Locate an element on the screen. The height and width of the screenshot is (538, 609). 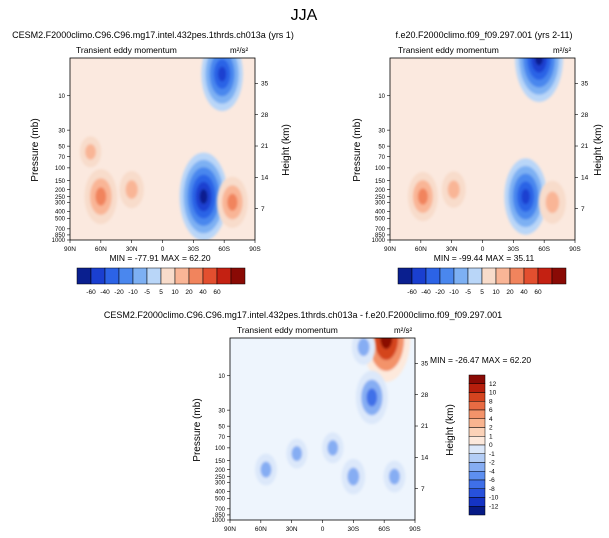
panel-1-ytick-label: 300 is located at coordinates (60, 203).